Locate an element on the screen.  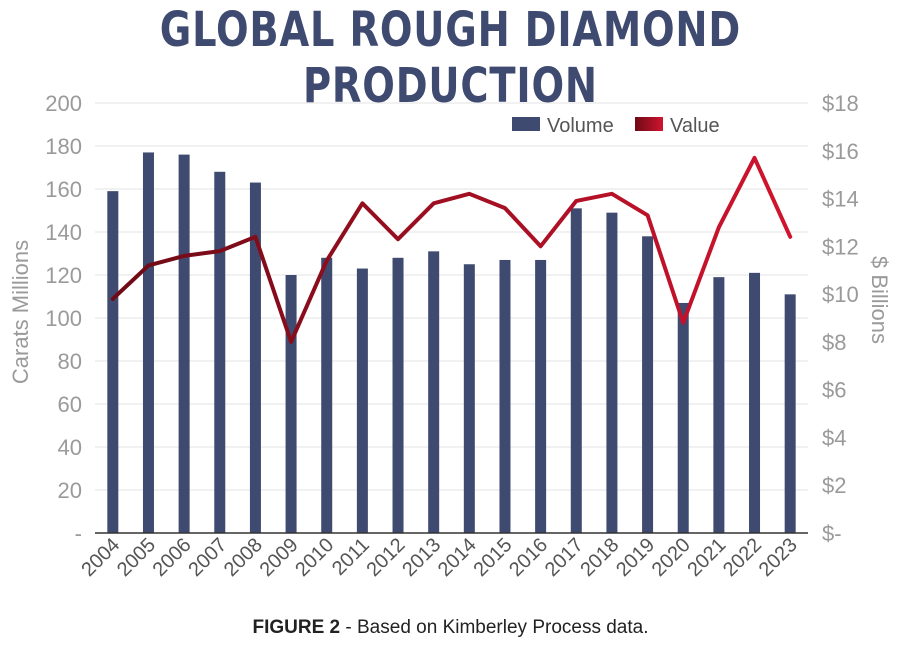
left-tick-label: 180 is located at coordinates (63, 146).